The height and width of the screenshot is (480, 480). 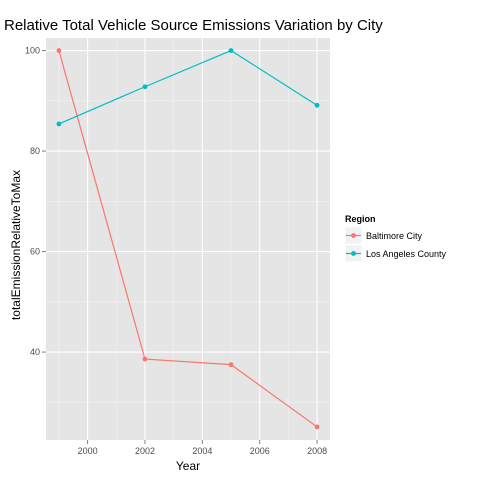 I want to click on y-axis: 40 60 80 100, so click(x=35, y=201).